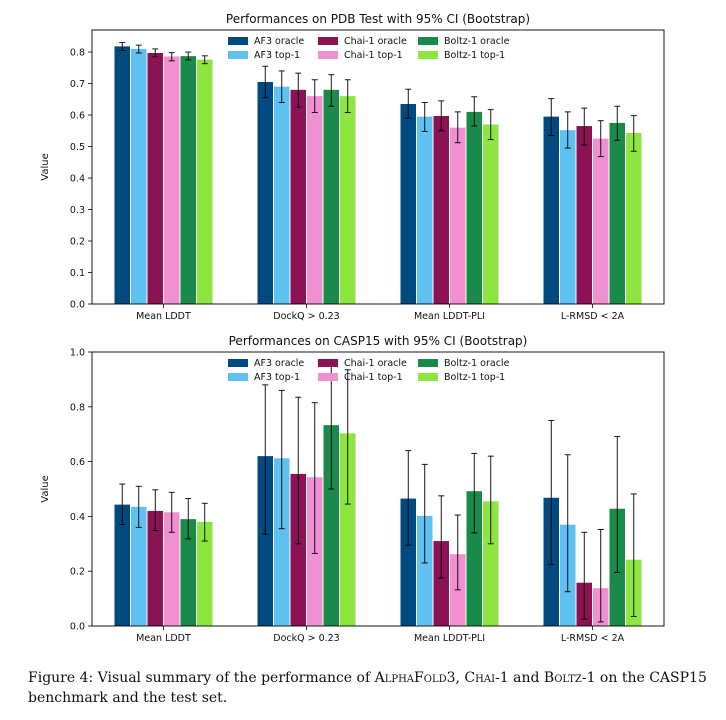 The image size is (726, 720). Describe the element at coordinates (77, 210) in the screenshot. I see `y-tick-label-0-3: 0.3` at that location.